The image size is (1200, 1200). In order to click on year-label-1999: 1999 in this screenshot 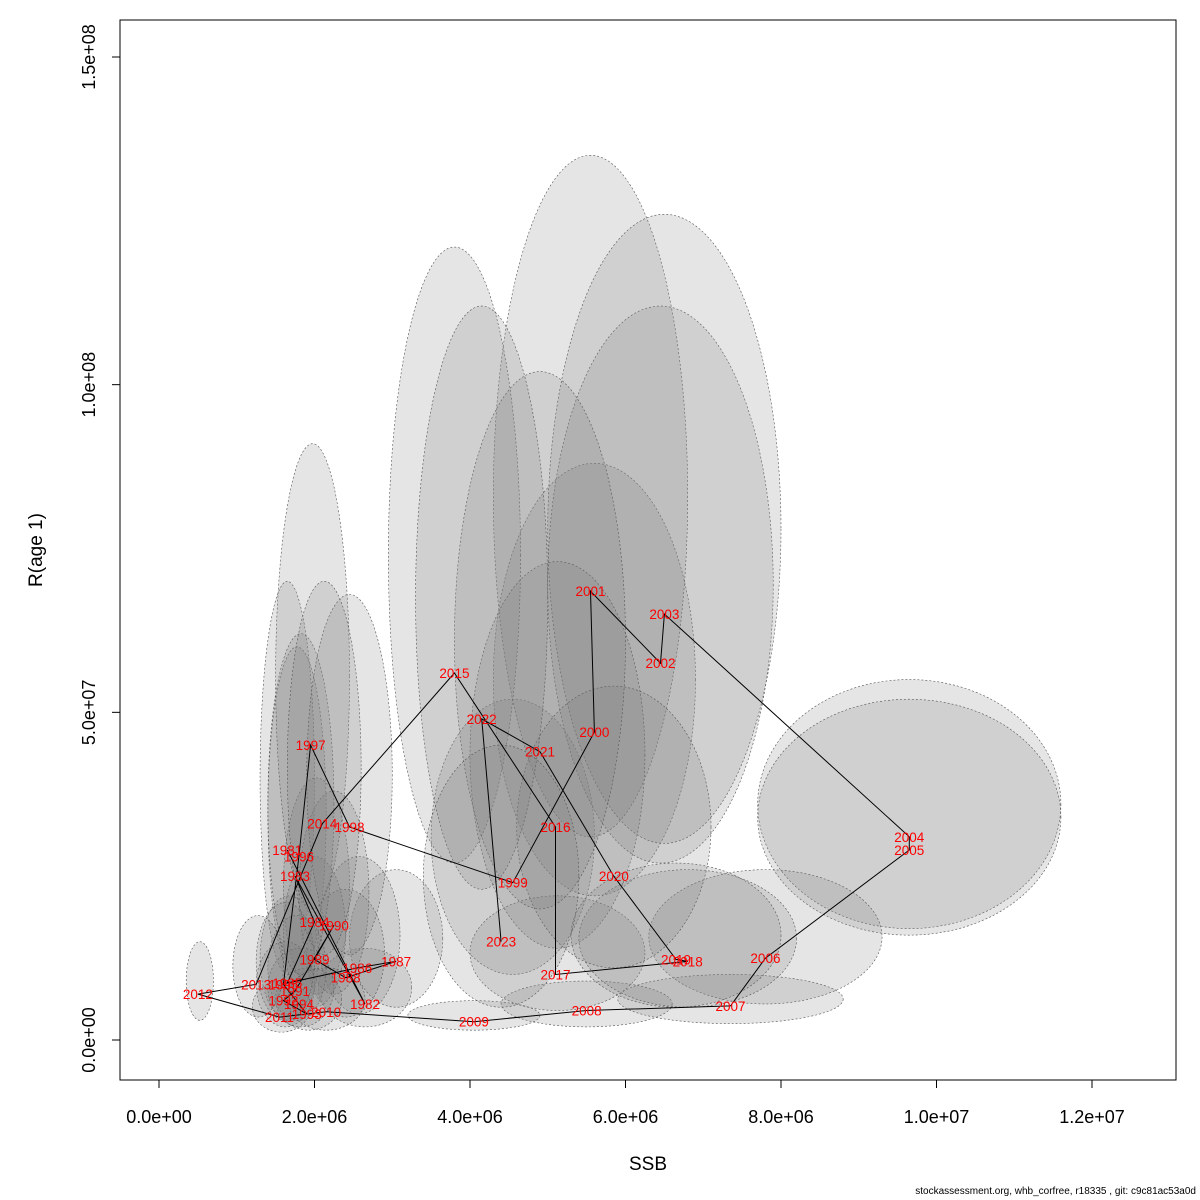, I will do `click(513, 883)`.